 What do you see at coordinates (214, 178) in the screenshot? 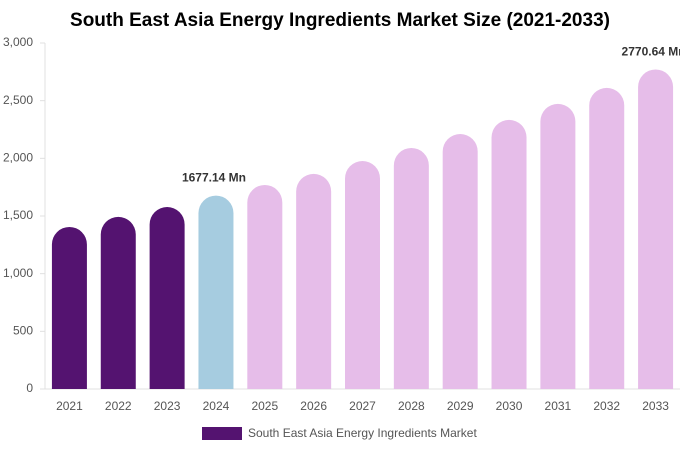
I see `data-label: 1677.14 Mn` at bounding box center [214, 178].